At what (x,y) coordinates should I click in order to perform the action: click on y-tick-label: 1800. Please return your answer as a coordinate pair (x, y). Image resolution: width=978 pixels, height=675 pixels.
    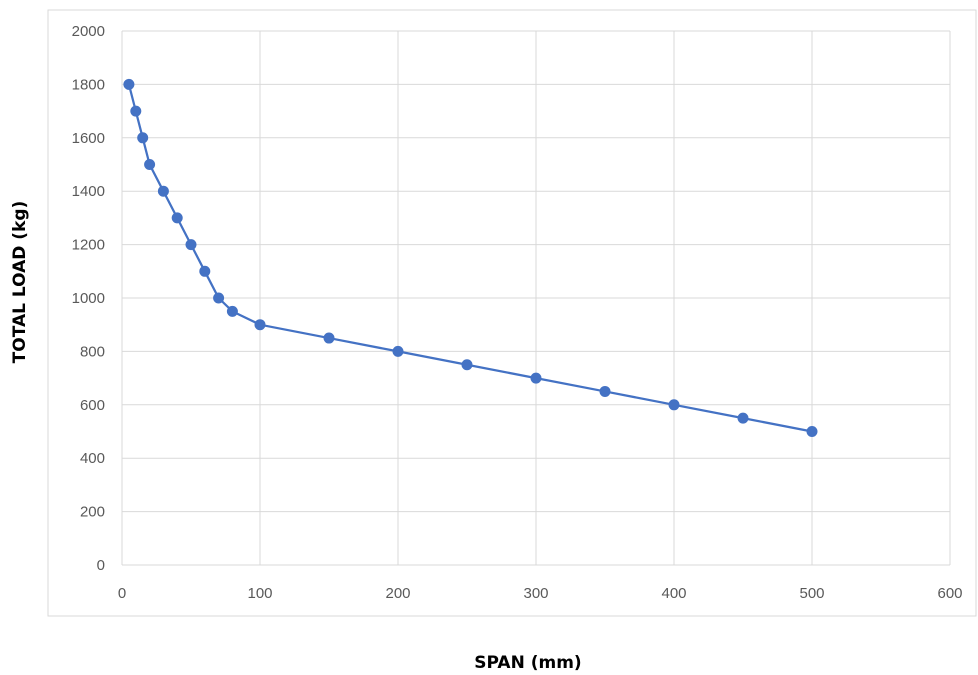
    Looking at the image, I should click on (88, 84).